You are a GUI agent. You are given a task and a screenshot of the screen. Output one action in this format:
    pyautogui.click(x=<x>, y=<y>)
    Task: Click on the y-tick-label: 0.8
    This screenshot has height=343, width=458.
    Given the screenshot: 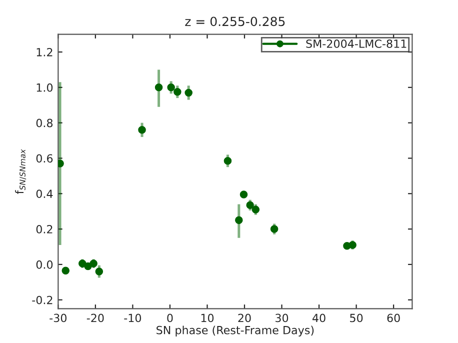 What is the action you would take?
    pyautogui.click(x=44, y=123)
    